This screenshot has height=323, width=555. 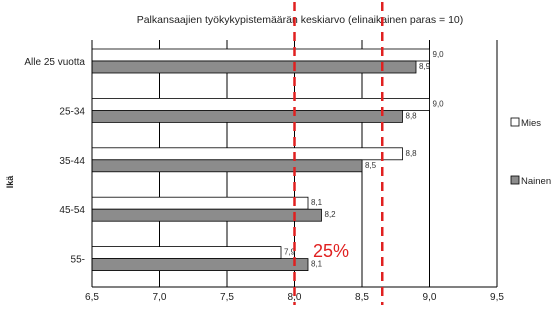 What do you see at coordinates (430, 297) in the screenshot?
I see `x-tick-label: 9,0` at bounding box center [430, 297].